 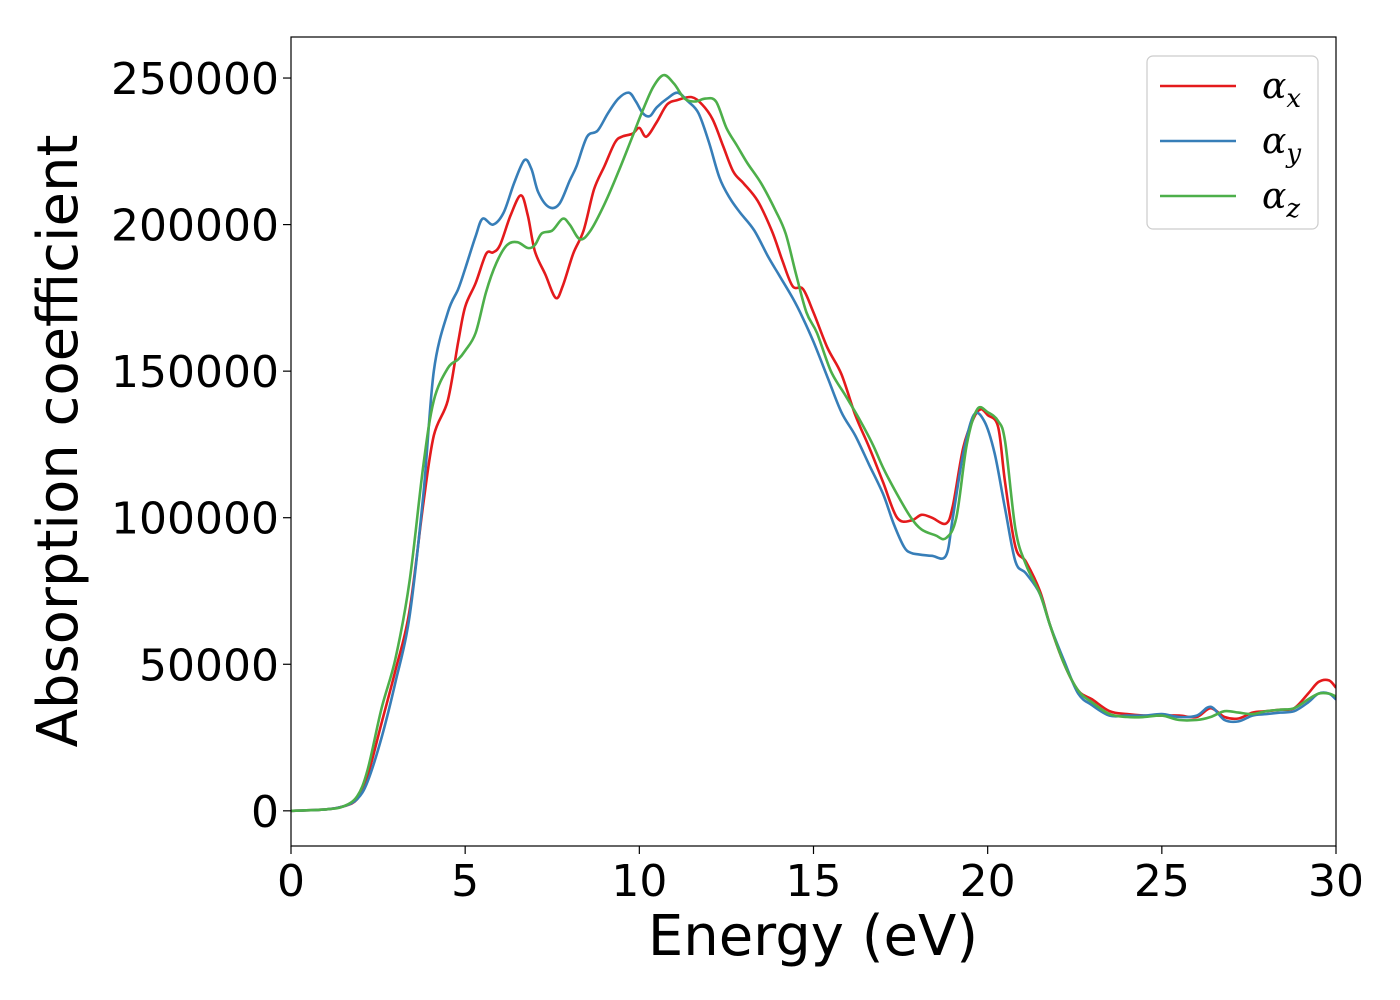 I want to click on y-axis: 0 50000 100000 150000 200000 250000, so click(x=201, y=446).